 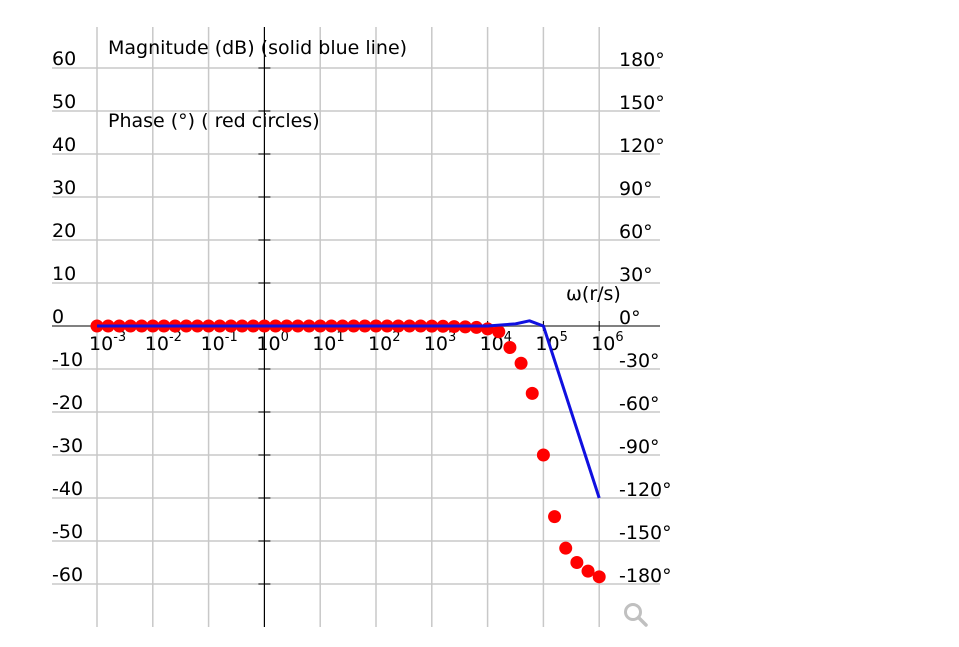 What do you see at coordinates (636, 232) in the screenshot?
I see `phase-tick-label: 60°` at bounding box center [636, 232].